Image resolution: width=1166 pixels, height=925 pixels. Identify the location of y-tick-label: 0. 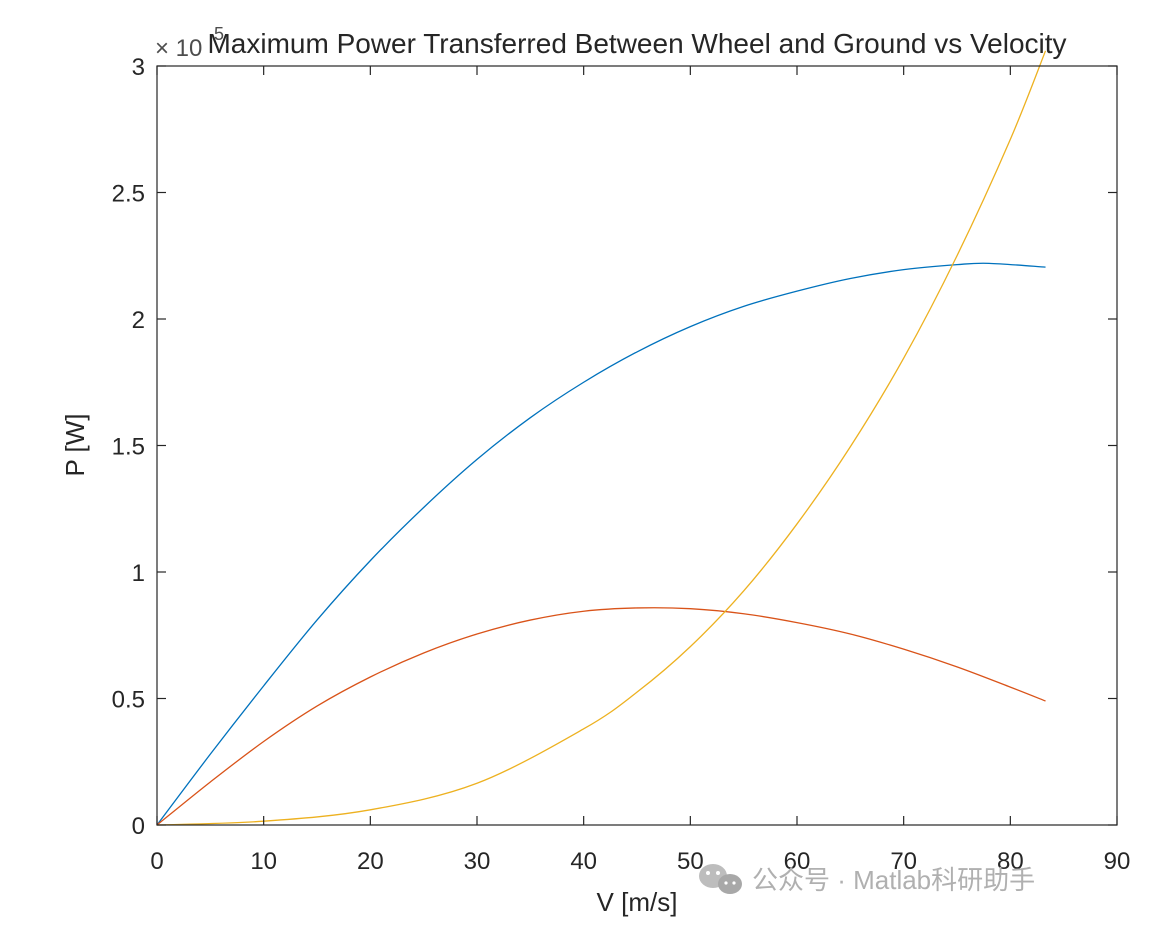
(138, 826).